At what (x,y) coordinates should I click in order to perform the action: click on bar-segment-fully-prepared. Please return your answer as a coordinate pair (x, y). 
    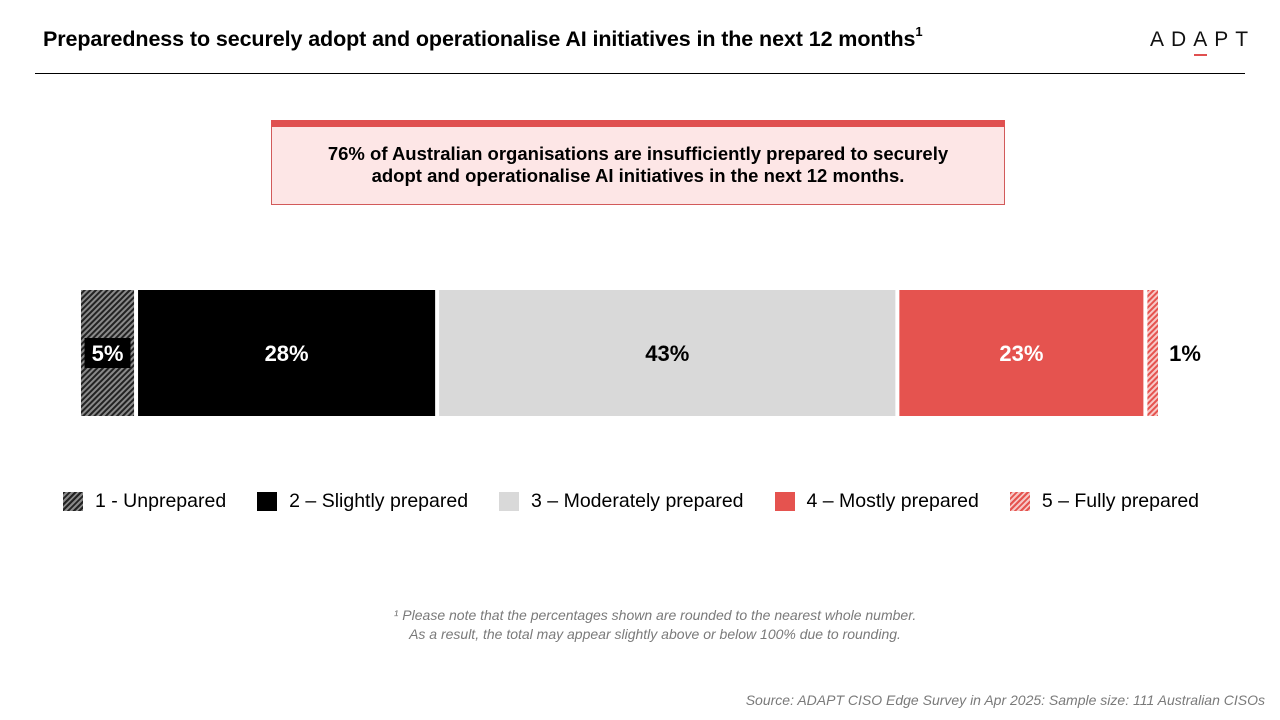
    Looking at the image, I should click on (1152, 353).